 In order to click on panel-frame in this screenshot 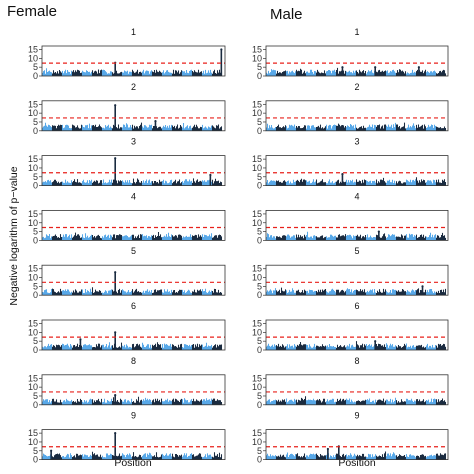, I will do `click(133, 390)`.